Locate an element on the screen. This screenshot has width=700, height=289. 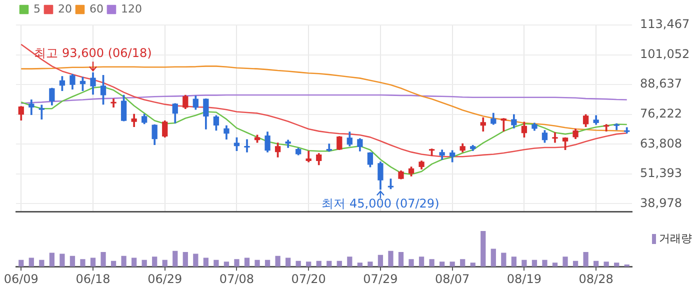
y-tick-label: 63,808 is located at coordinates (661, 143).